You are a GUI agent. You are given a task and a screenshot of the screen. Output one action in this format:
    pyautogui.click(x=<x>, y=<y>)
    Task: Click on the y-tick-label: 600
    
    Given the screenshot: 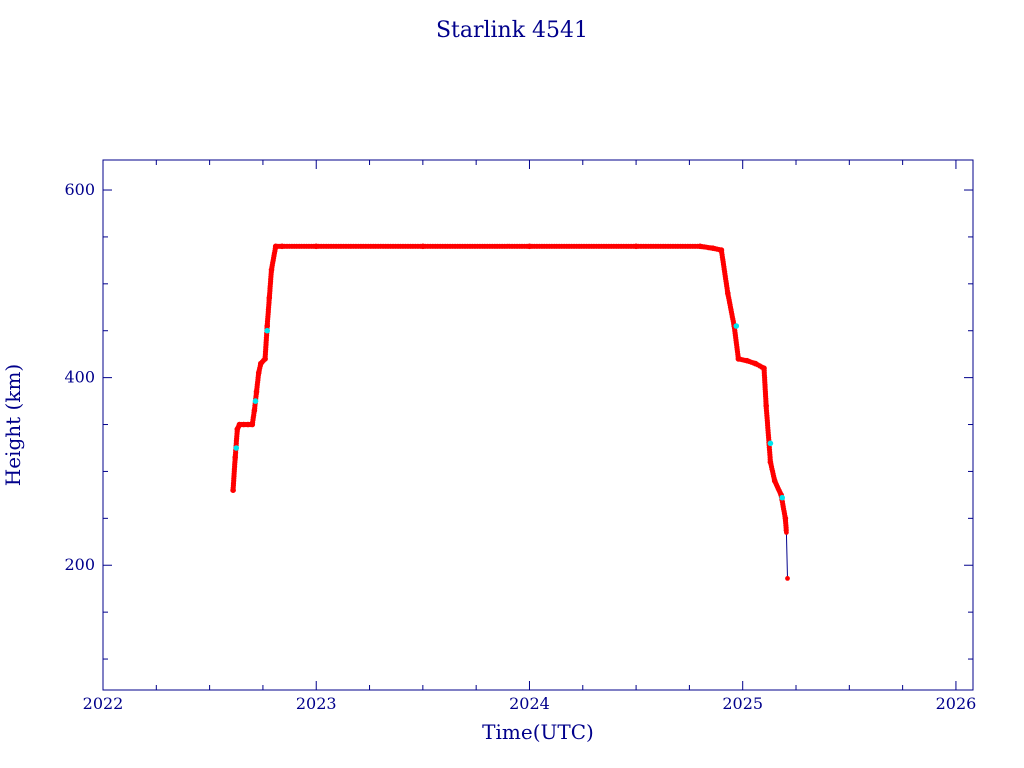 What is the action you would take?
    pyautogui.click(x=79, y=189)
    